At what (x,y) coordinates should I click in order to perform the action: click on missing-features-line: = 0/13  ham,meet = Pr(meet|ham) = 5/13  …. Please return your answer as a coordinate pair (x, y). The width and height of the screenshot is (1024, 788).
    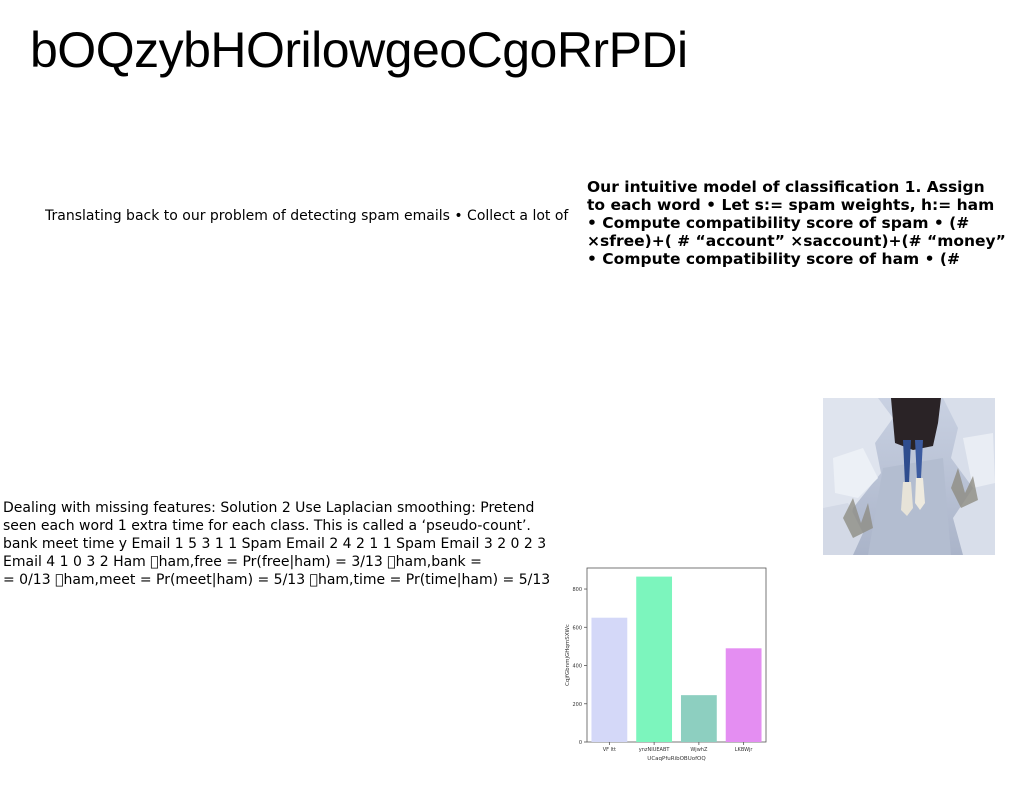
    Looking at the image, I should click on (283, 580).